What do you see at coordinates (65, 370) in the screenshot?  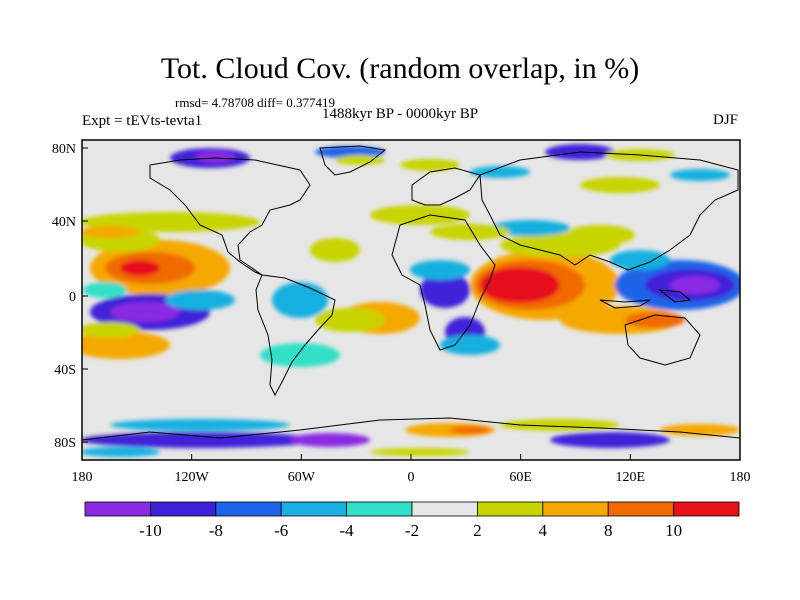 I see `y-tick-label: 40S` at bounding box center [65, 370].